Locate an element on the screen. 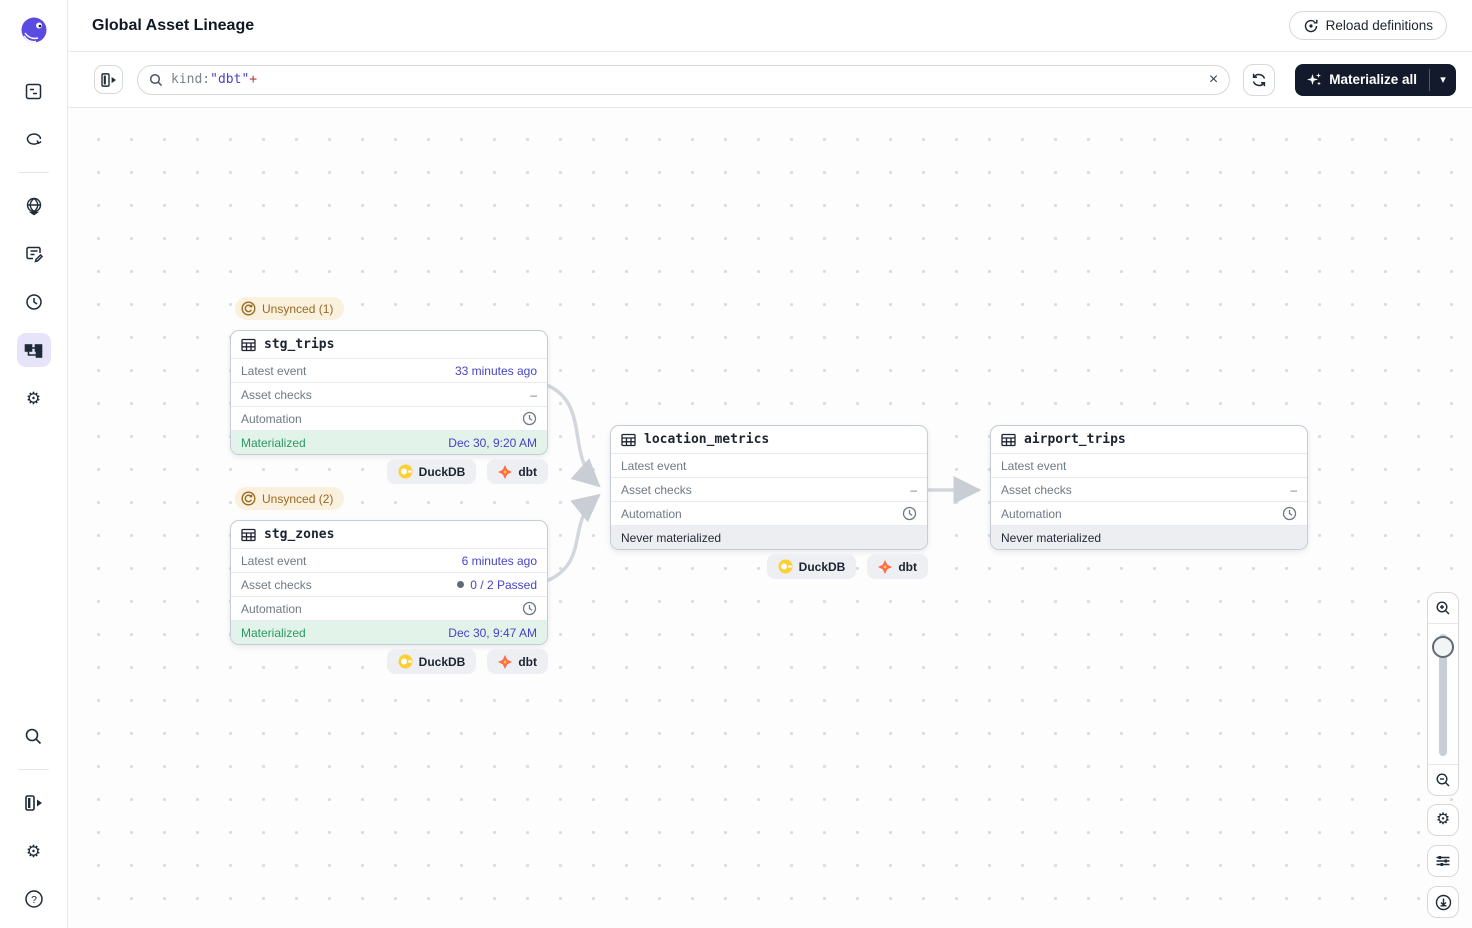  asset-name: location_metrics is located at coordinates (707, 439).